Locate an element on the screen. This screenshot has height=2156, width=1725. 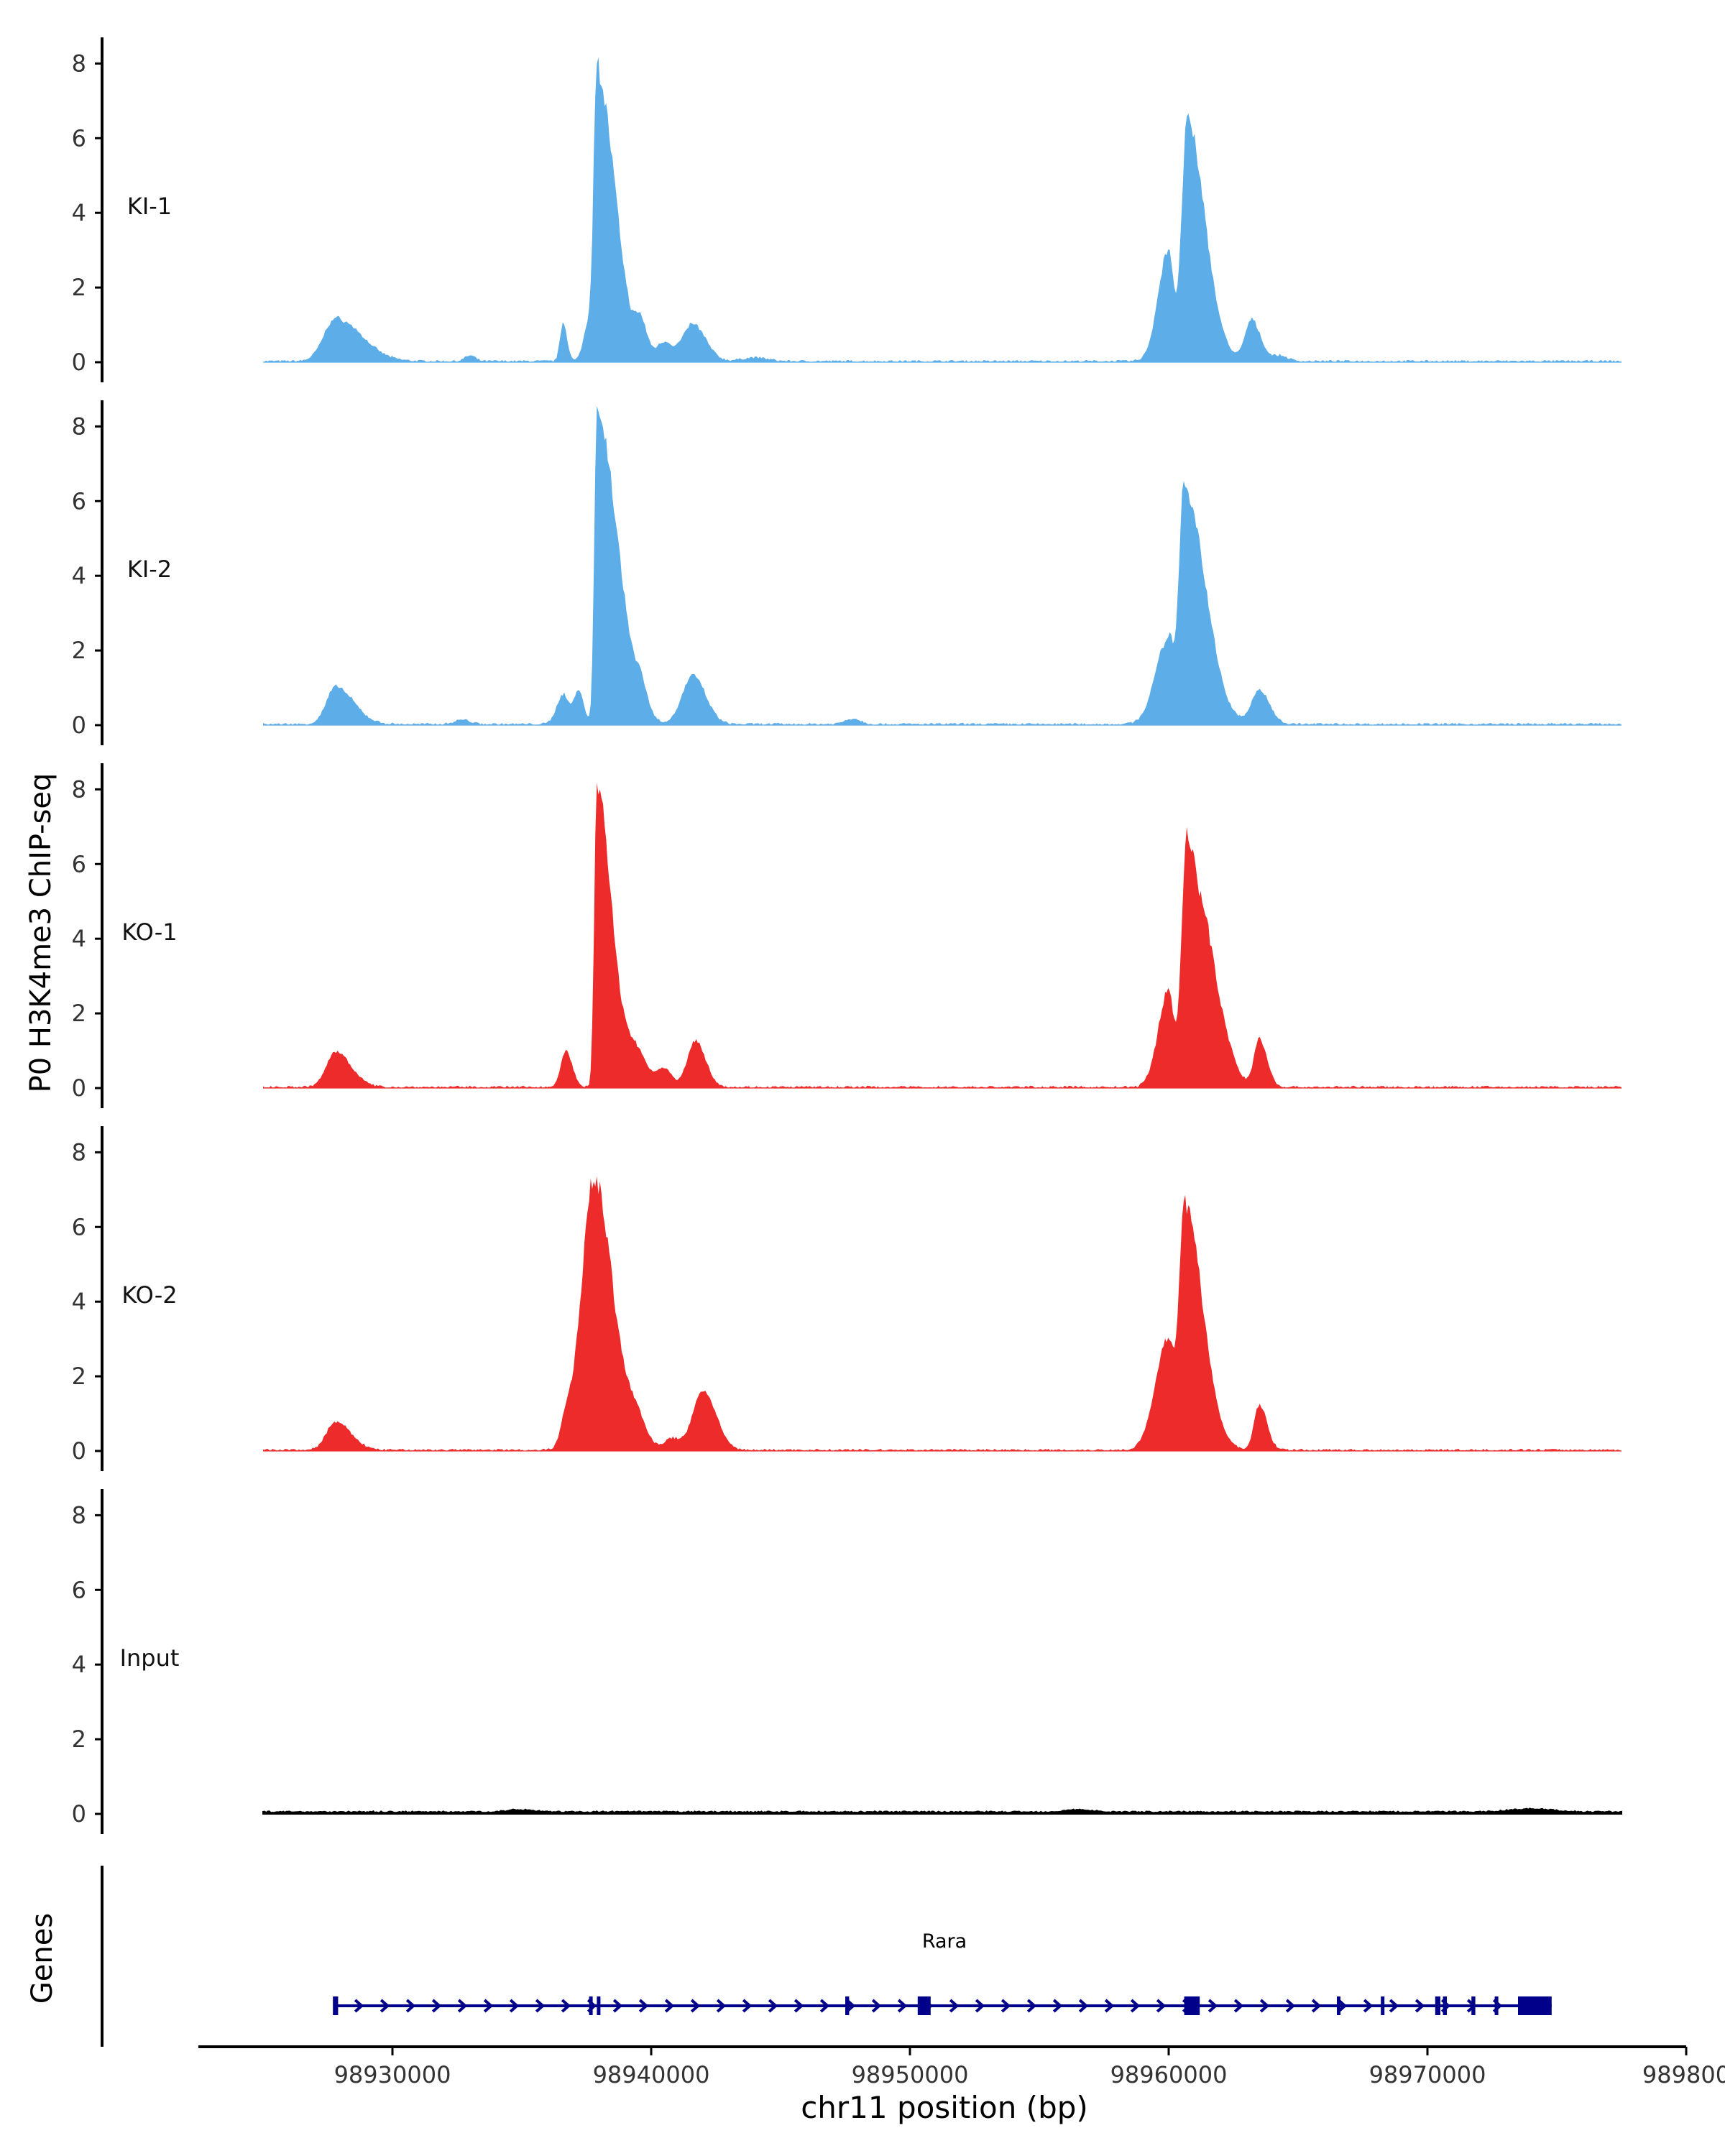
series-label: KO-1 is located at coordinates (149, 932).